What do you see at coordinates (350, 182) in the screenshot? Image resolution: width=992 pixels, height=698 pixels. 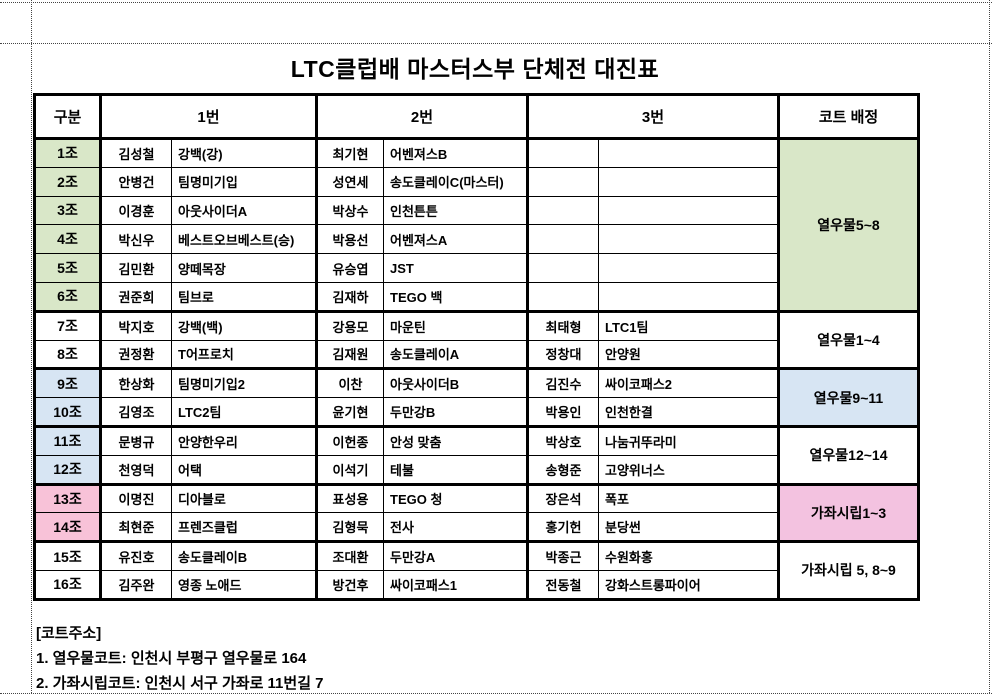 I see `cell-player2-name: 성연세` at bounding box center [350, 182].